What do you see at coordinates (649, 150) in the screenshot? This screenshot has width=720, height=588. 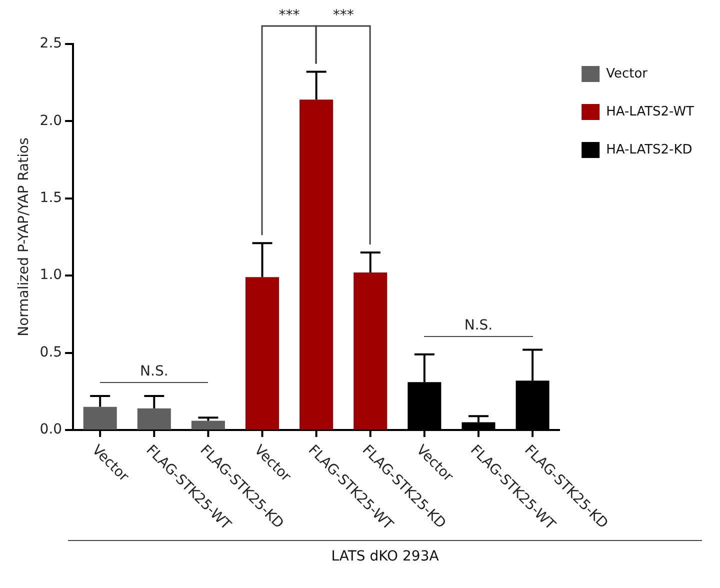 I see `legend-label: HA-LATS2-KD` at bounding box center [649, 150].